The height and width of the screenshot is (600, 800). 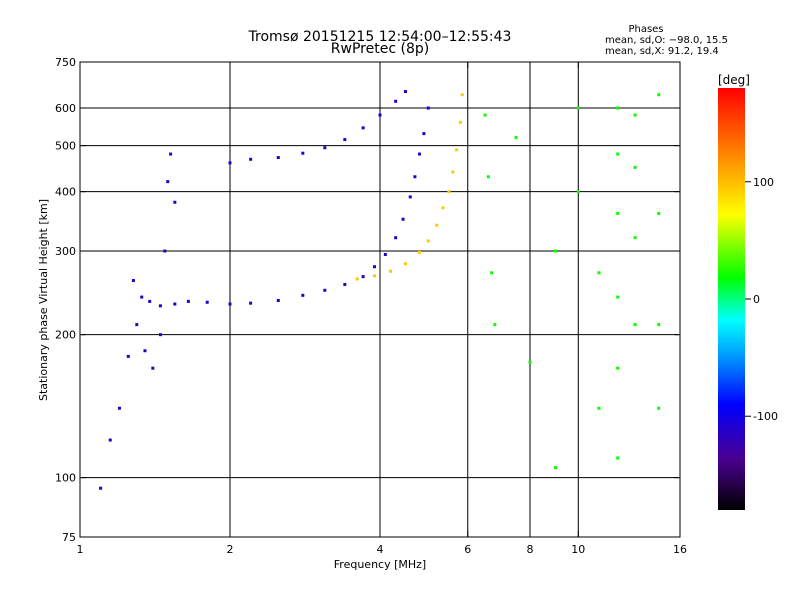 What do you see at coordinates (666, 40) in the screenshot?
I see `stats-line-o: mean, sd,O: −98.0, 15.5` at bounding box center [666, 40].